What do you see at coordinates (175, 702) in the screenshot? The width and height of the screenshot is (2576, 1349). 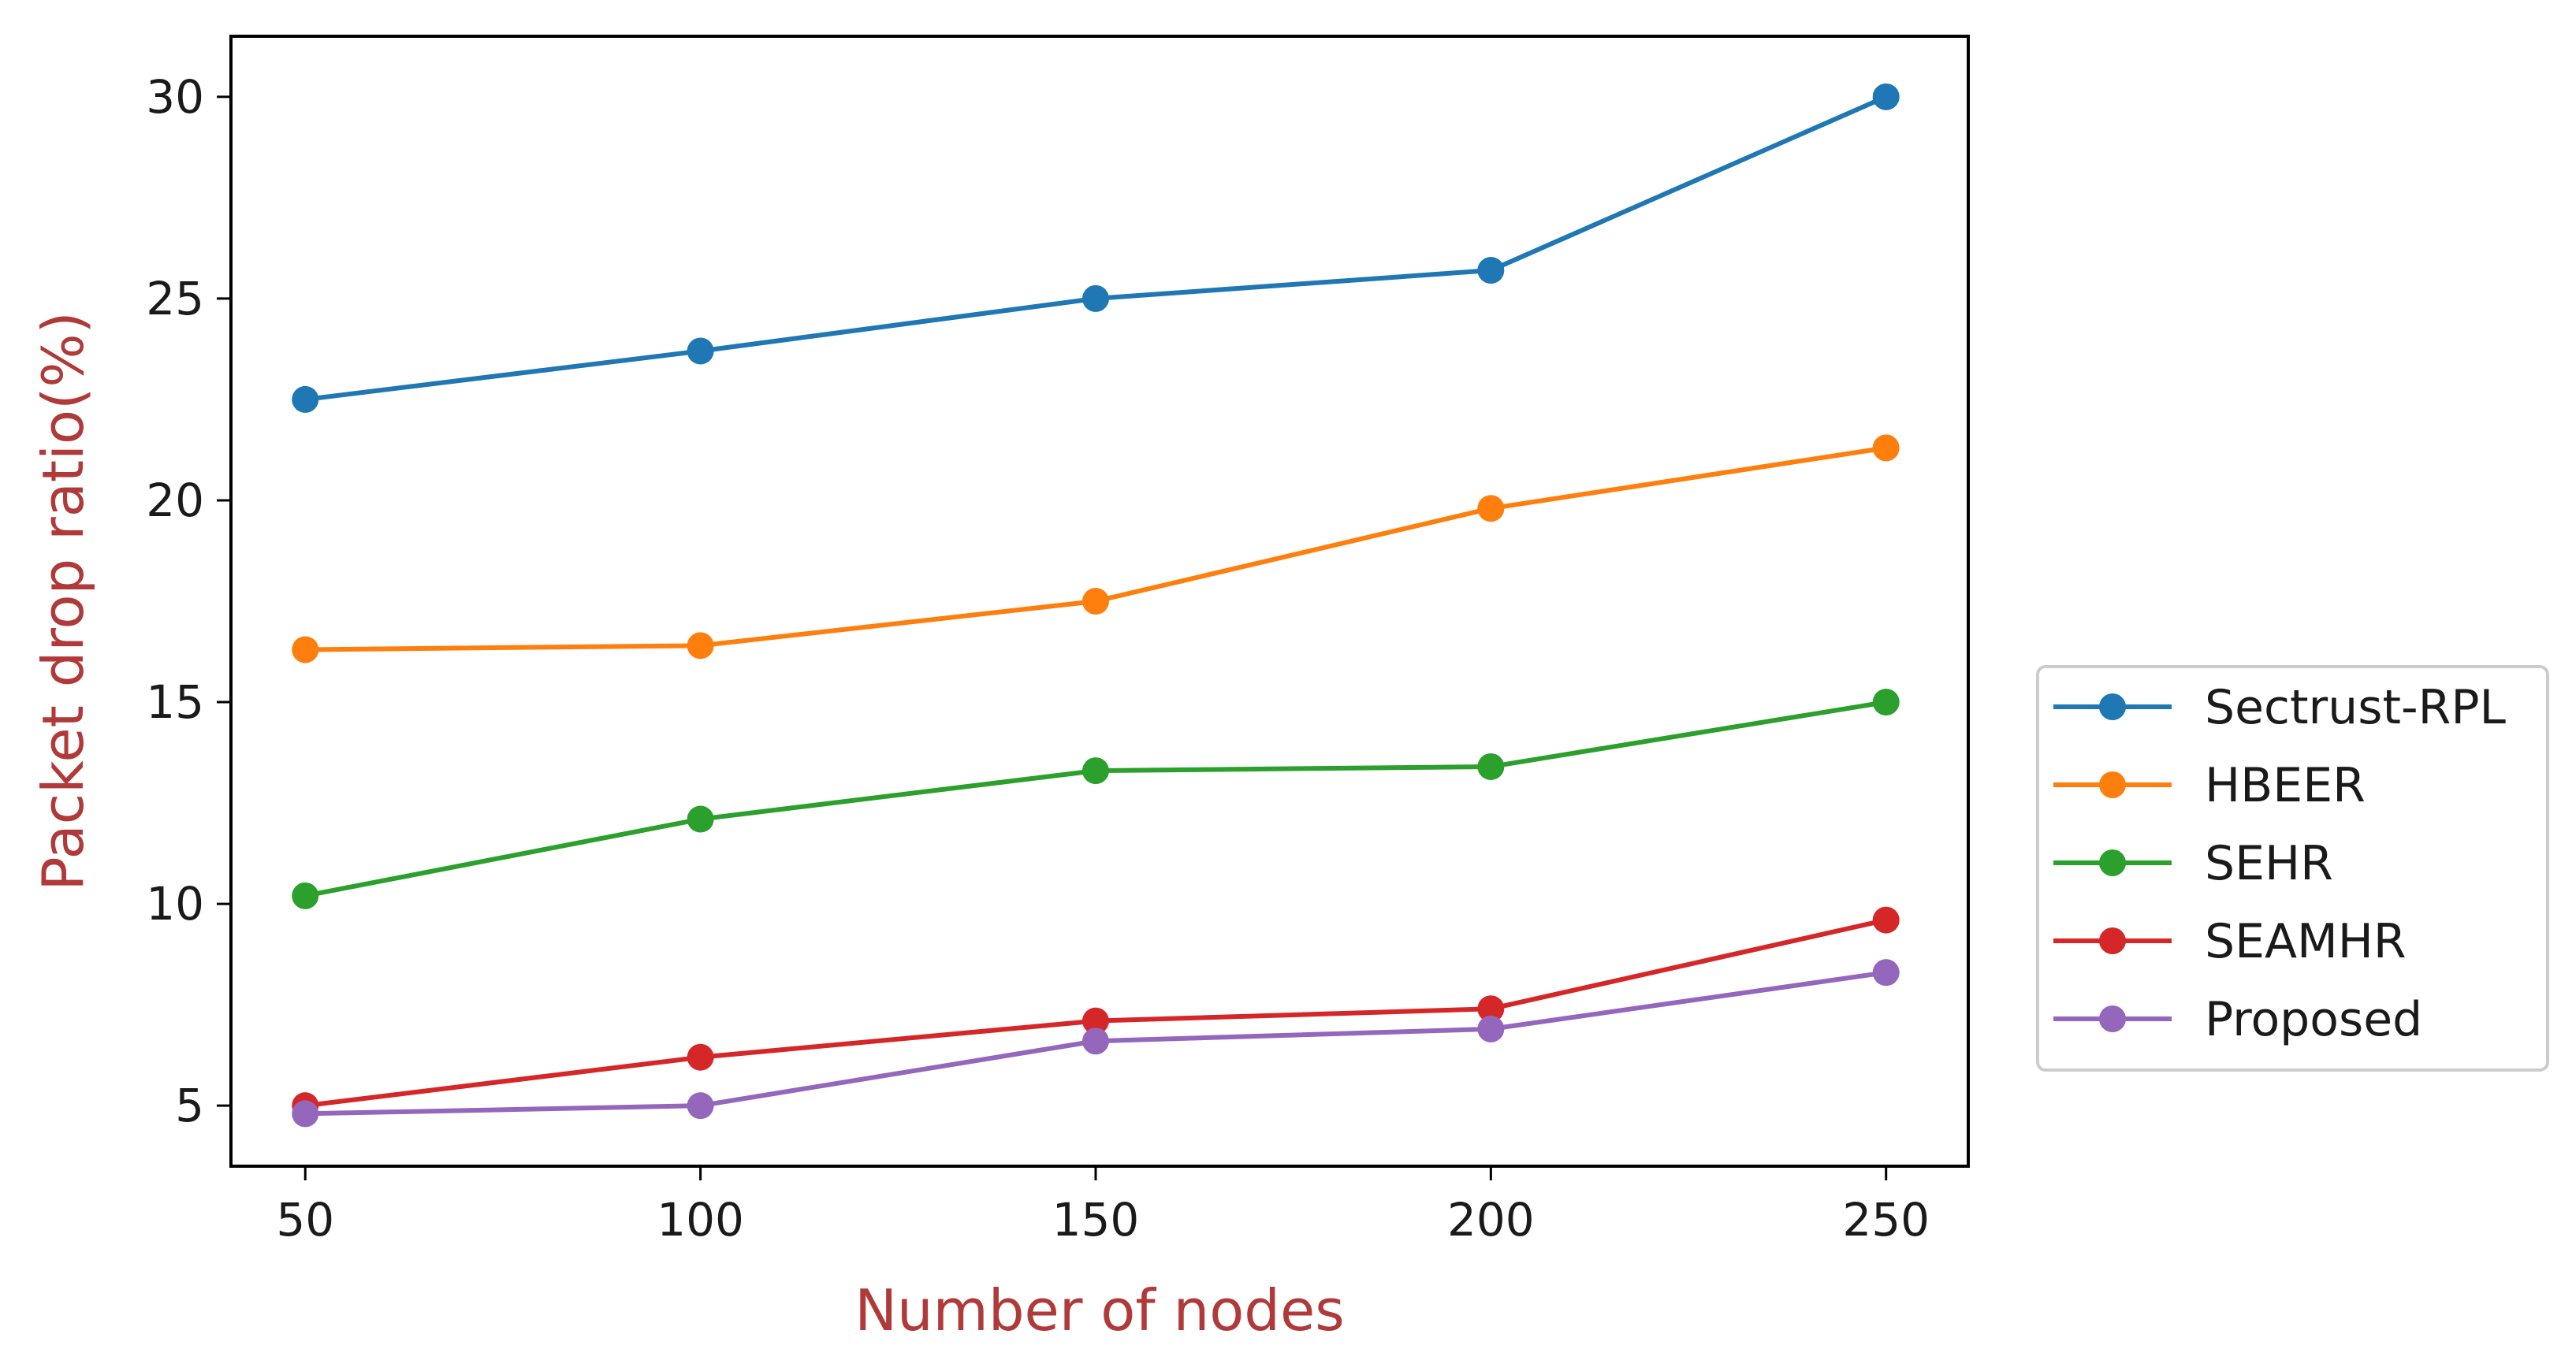 I see `y-tick-label: 15` at bounding box center [175, 702].